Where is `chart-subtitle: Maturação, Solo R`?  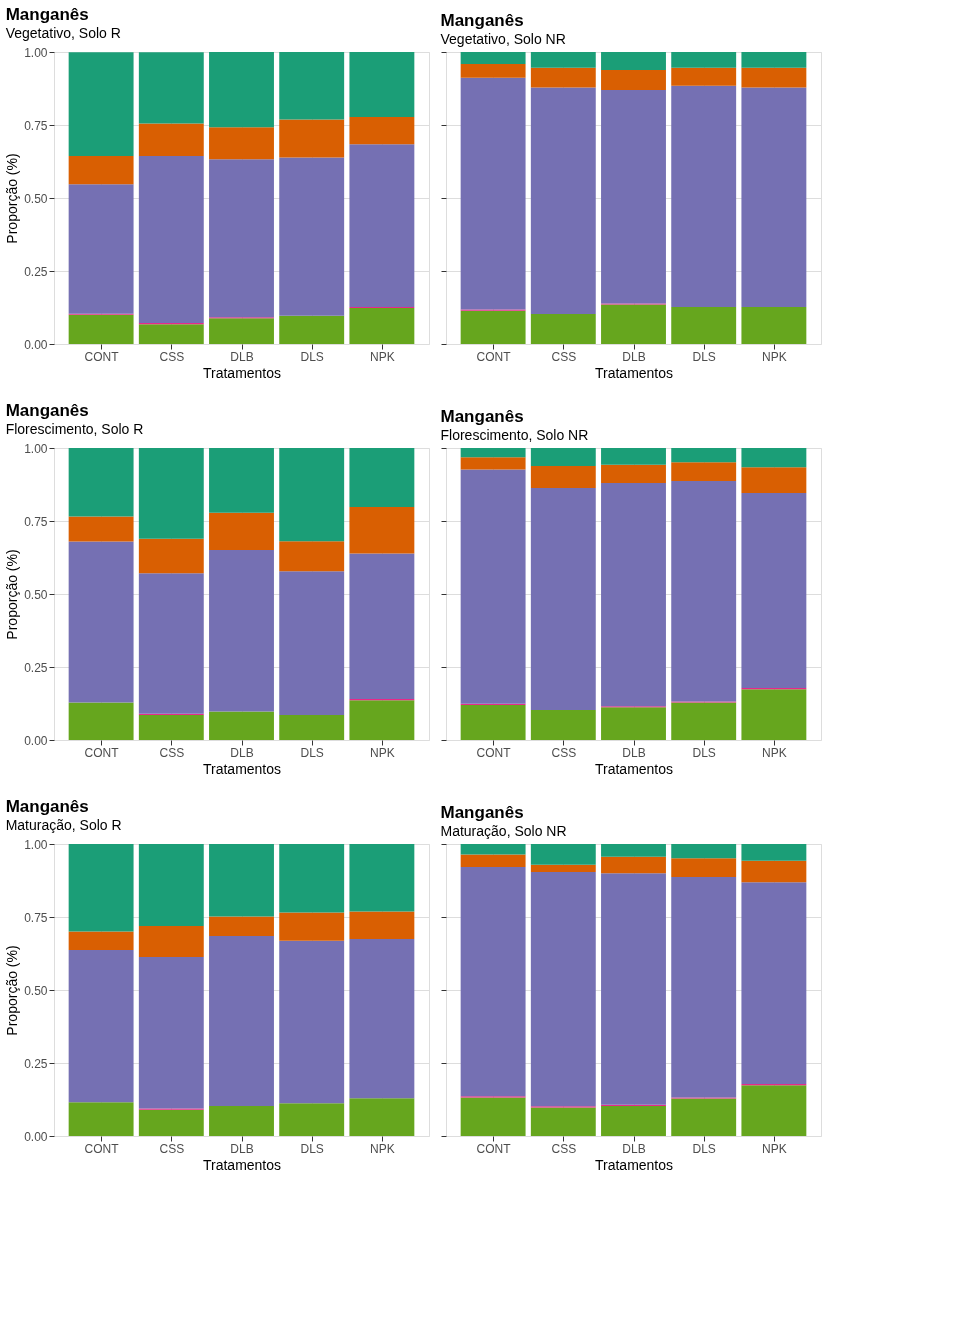 chart-subtitle: Maturação, Solo R is located at coordinates (63, 825).